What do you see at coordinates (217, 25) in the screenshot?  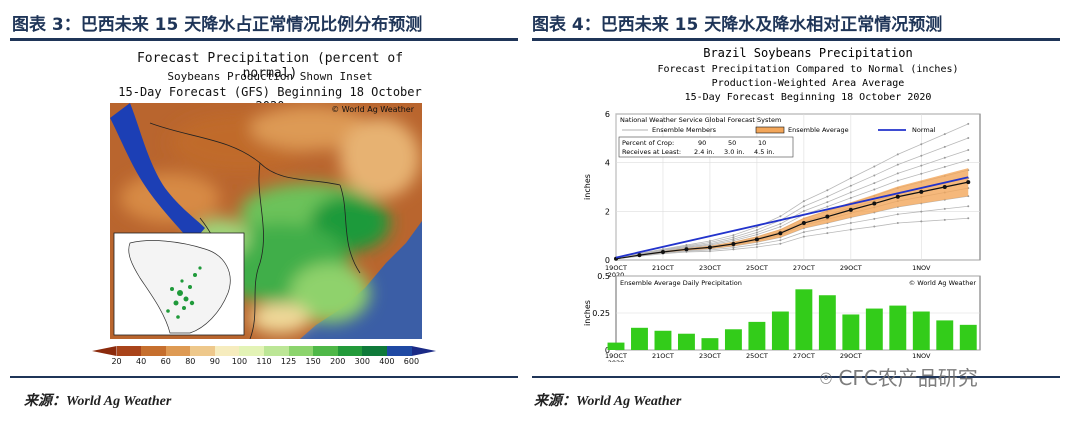 I see `figure-3-title: 图表 3：巴西未来 15 天降水占正常情况比例分布预测` at bounding box center [217, 25].